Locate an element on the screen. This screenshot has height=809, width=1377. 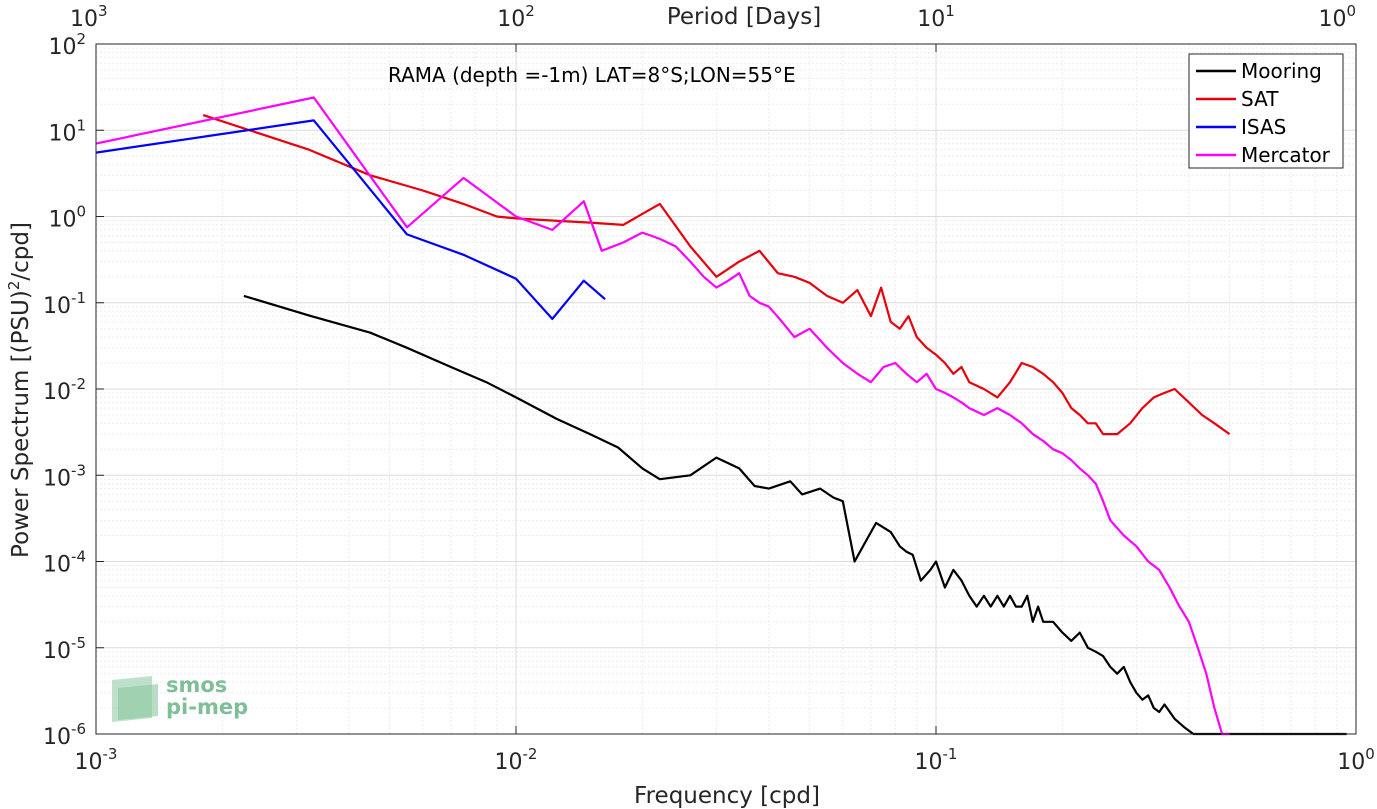
y-axis-label-main: Power Spectrum [(PSU) is located at coordinates (21, 424).